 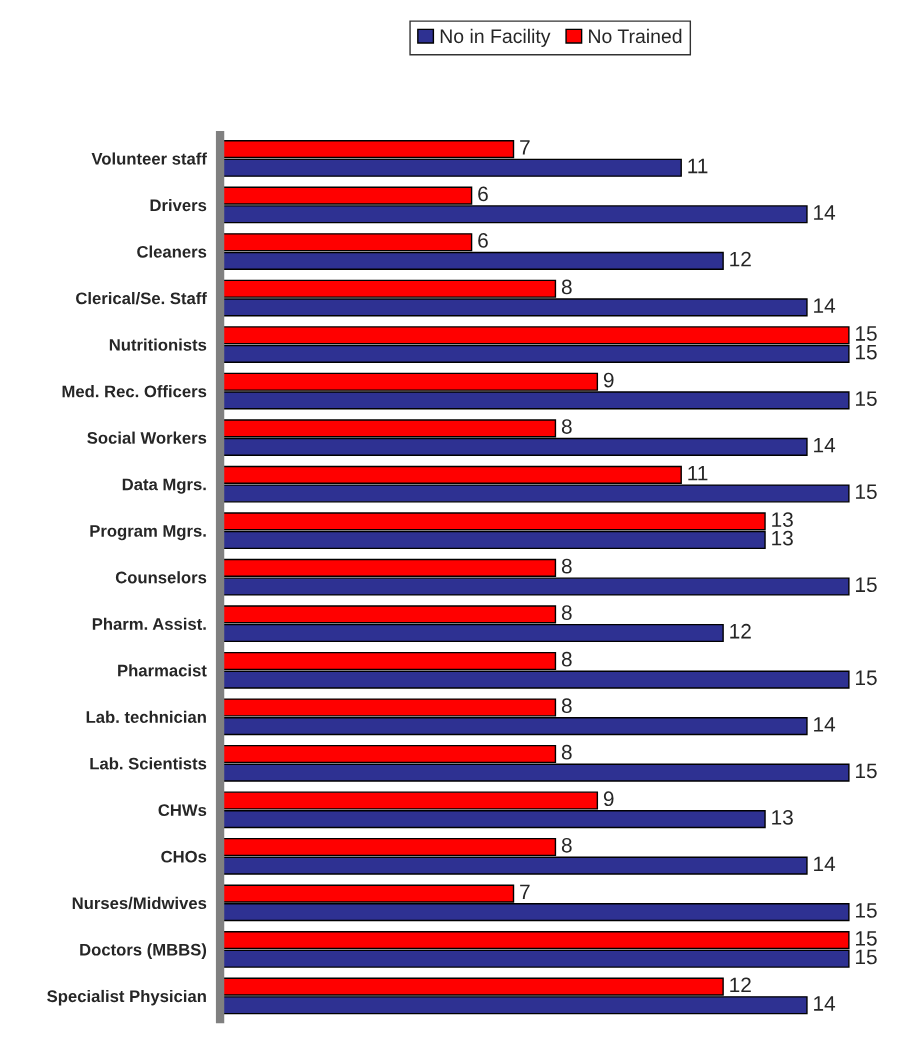 What do you see at coordinates (635, 36) in the screenshot?
I see `legend-label: No Trained` at bounding box center [635, 36].